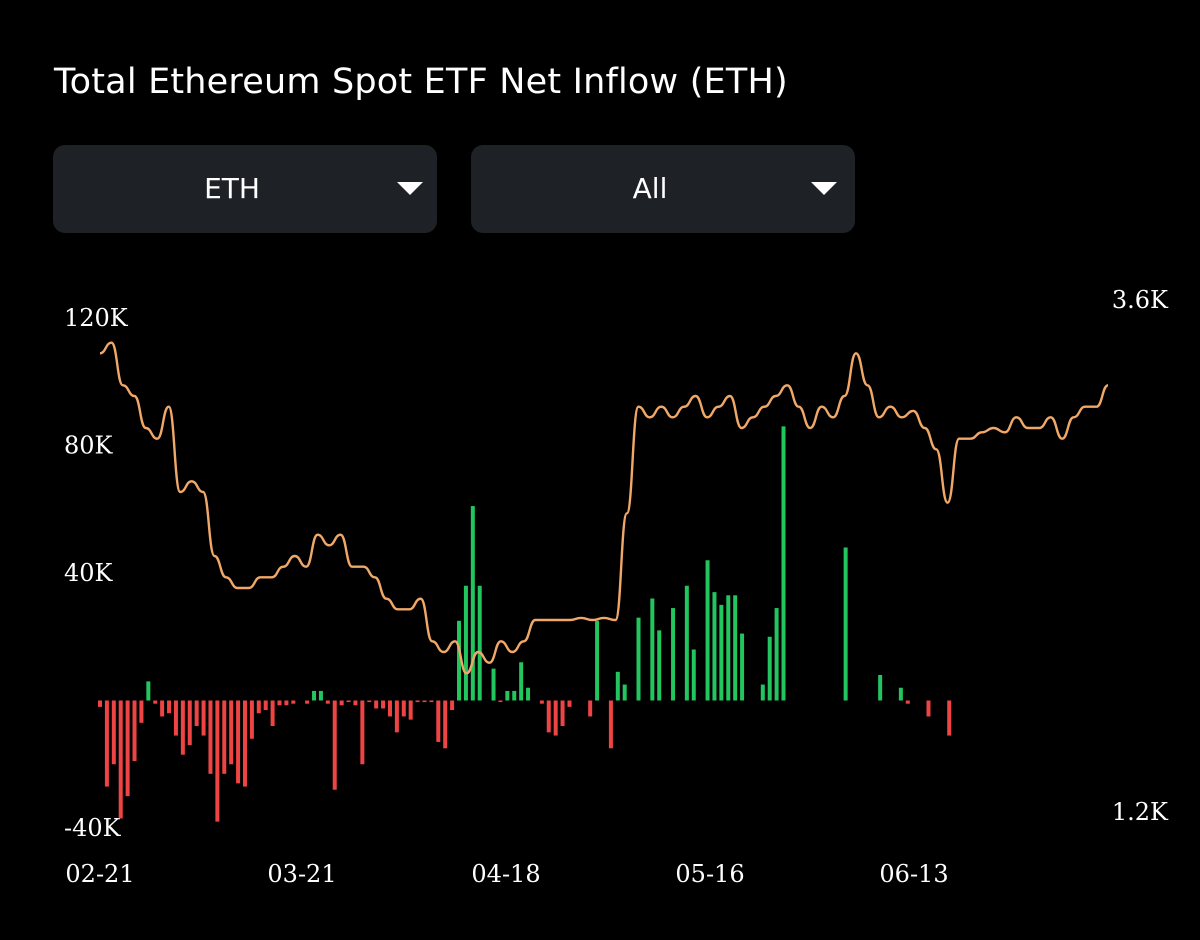 The width and height of the screenshot is (1200, 940). I want to click on x-axis-tick-label: 04-18, so click(505, 874).